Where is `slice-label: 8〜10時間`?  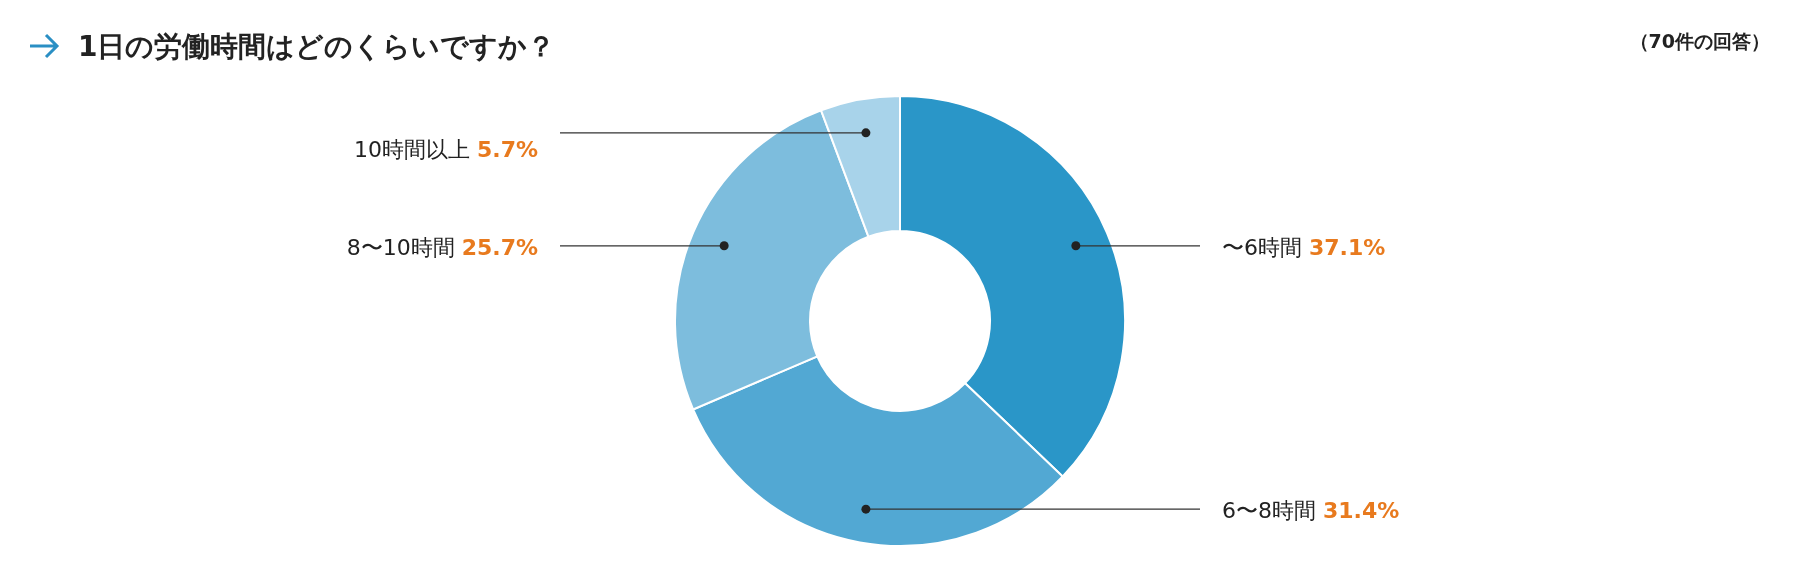
slice-label: 8〜10時間 is located at coordinates (404, 247).